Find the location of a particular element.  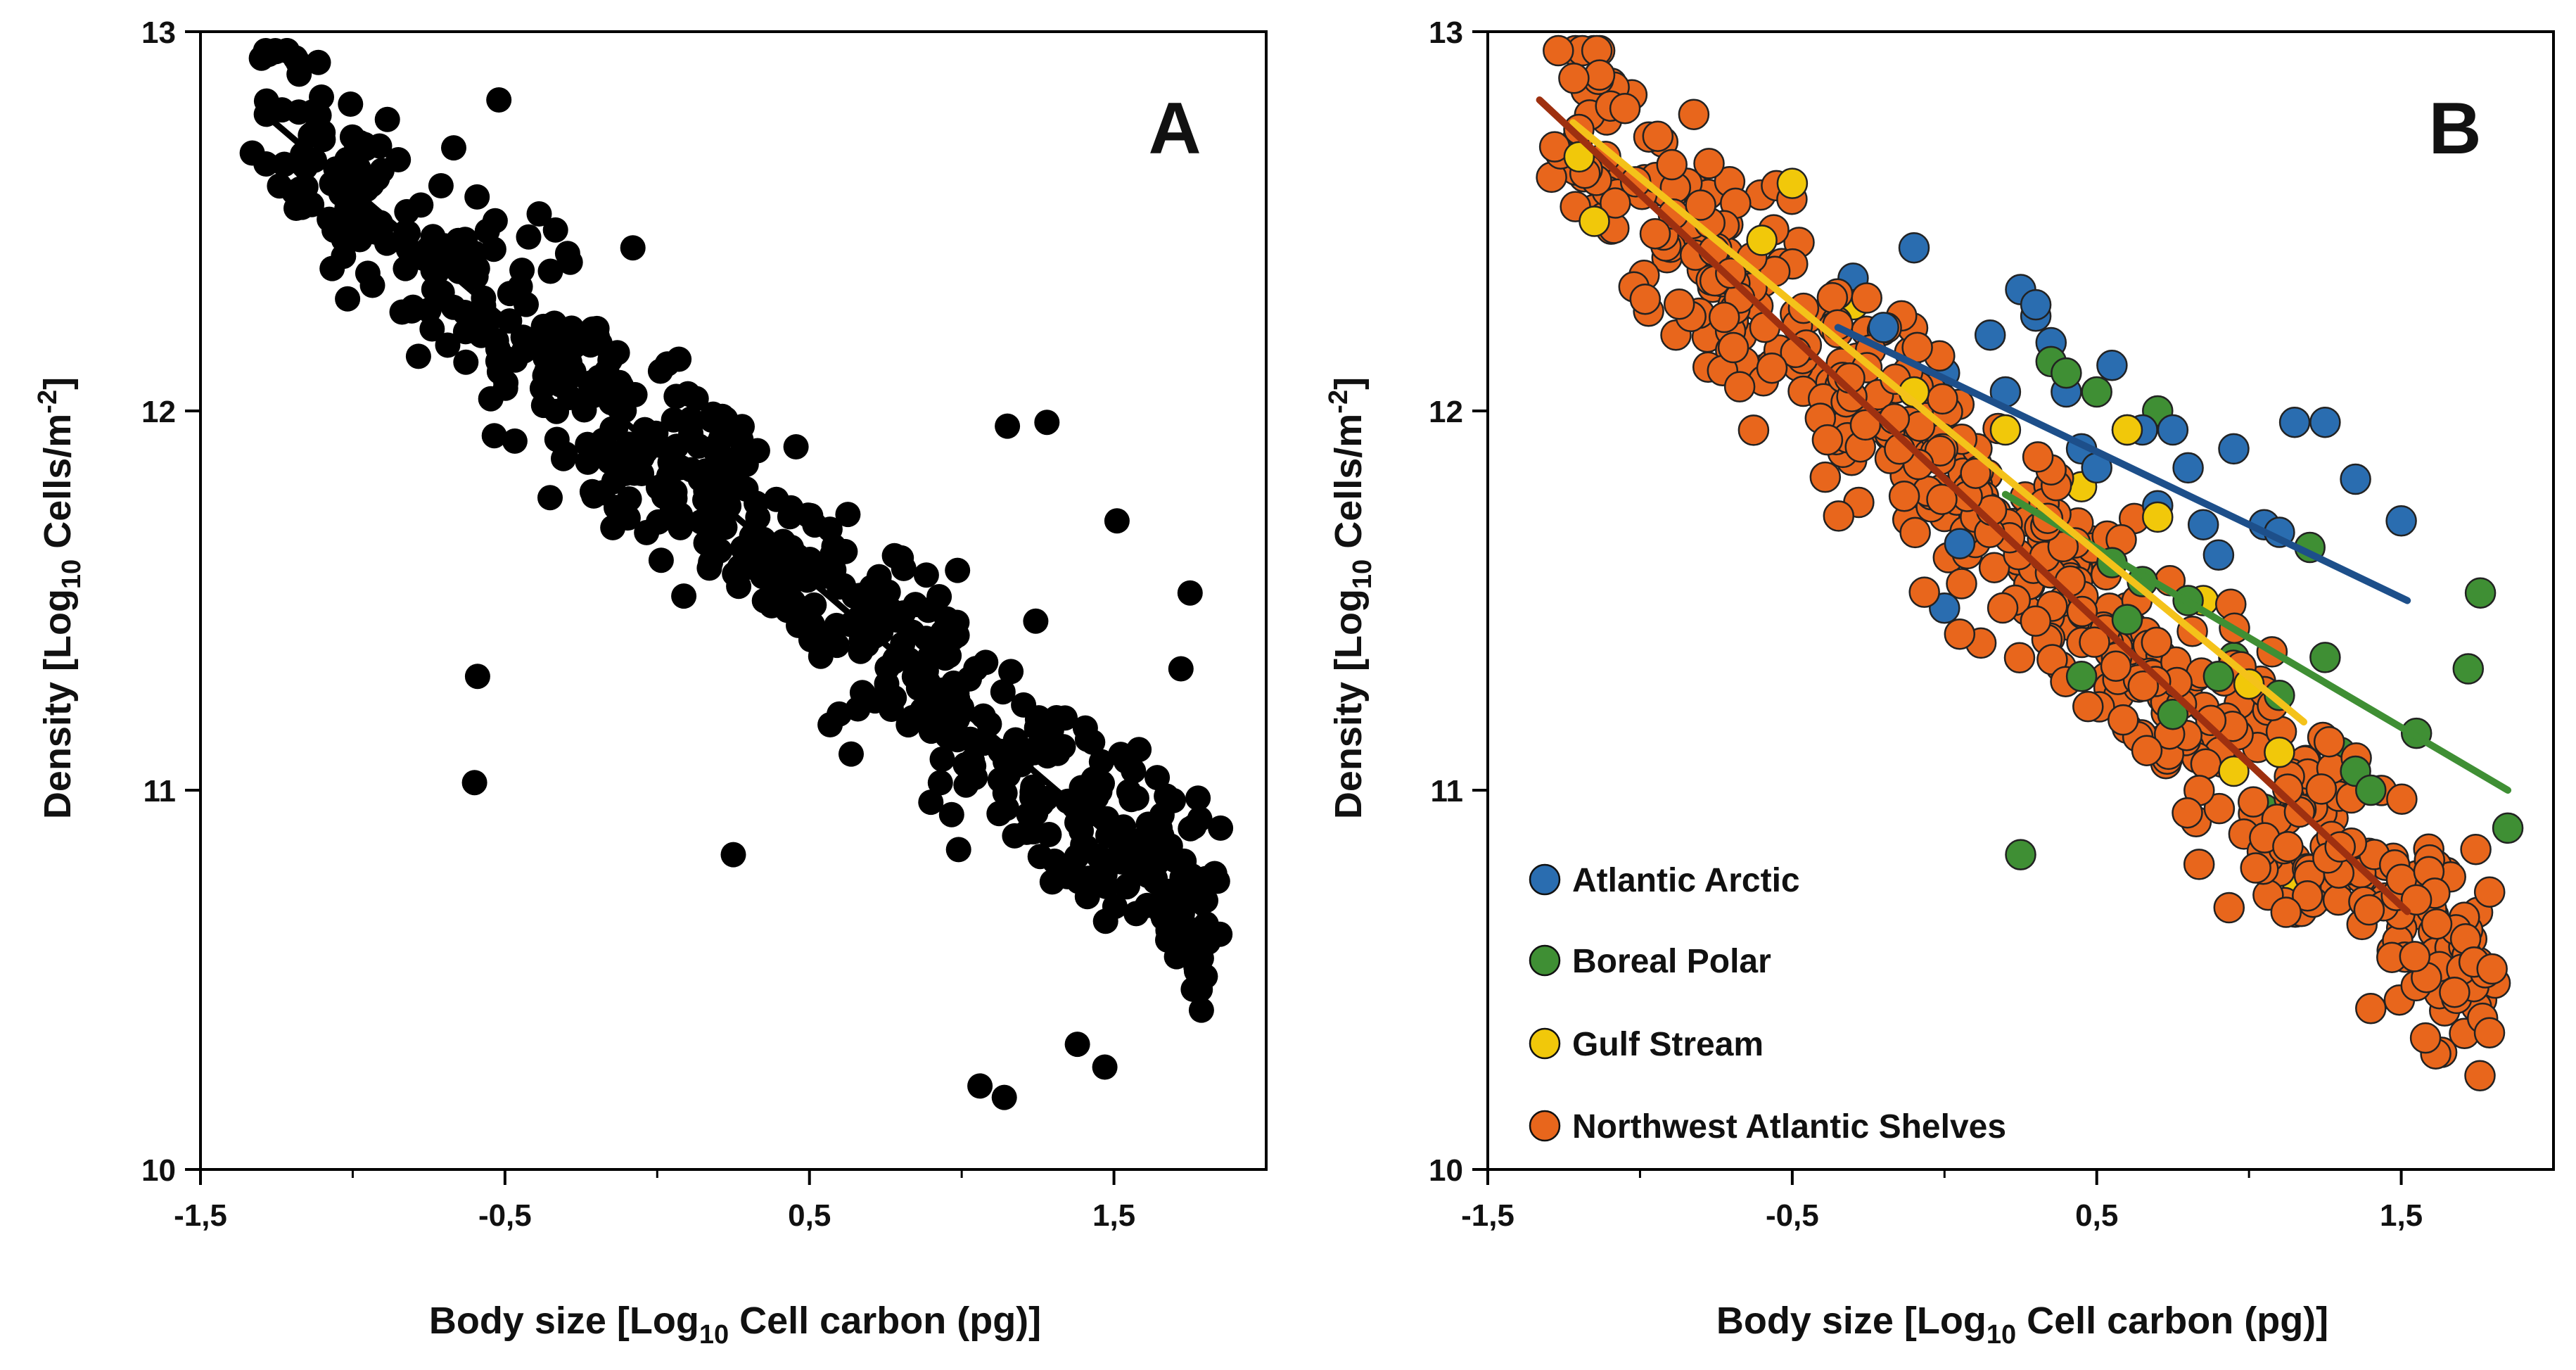

legend-label: Northwest Atlantic Shelves is located at coordinates (1789, 1127).